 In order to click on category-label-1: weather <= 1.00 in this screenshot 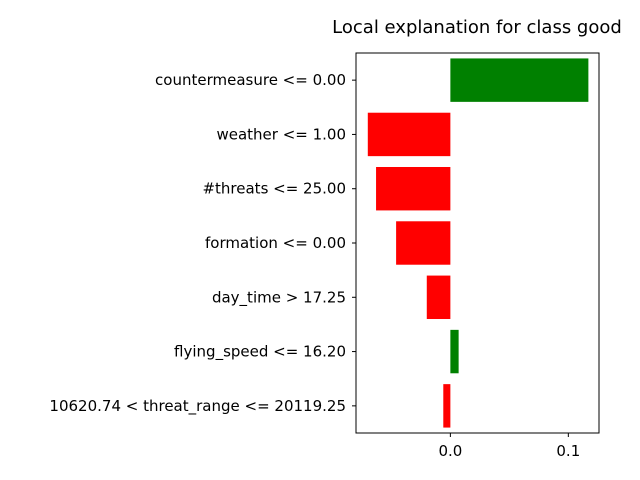, I will do `click(281, 134)`.